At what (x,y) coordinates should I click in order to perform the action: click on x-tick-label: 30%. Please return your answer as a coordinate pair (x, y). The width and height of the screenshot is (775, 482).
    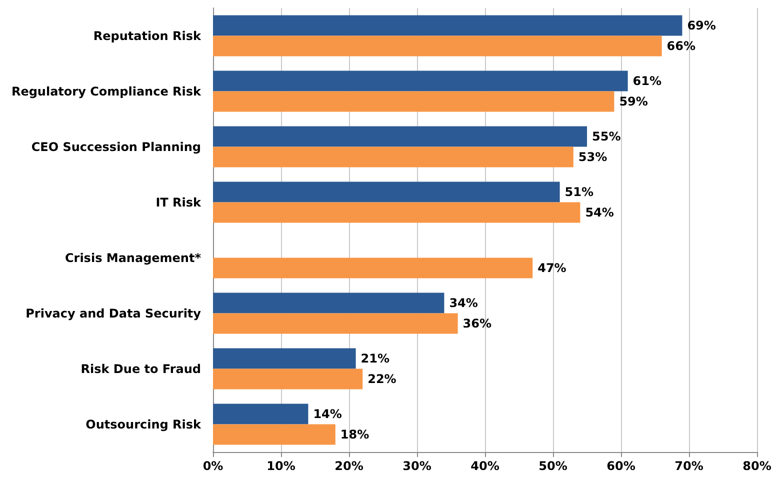
    Looking at the image, I should click on (417, 466).